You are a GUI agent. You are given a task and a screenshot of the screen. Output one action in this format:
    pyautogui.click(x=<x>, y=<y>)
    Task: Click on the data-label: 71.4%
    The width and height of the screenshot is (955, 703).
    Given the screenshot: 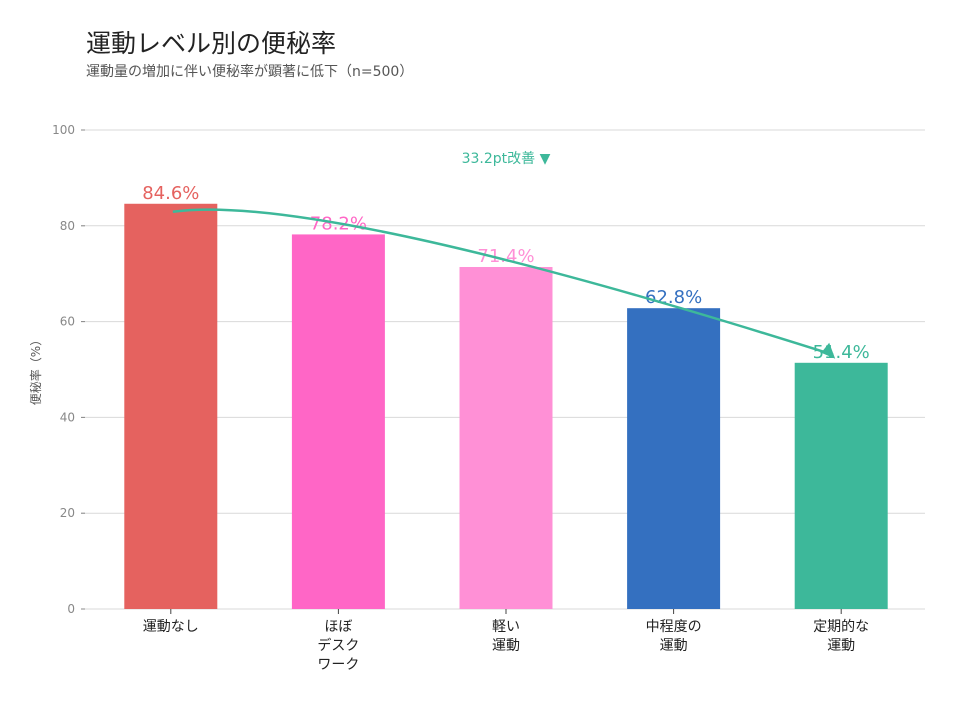 What is the action you would take?
    pyautogui.click(x=505, y=256)
    